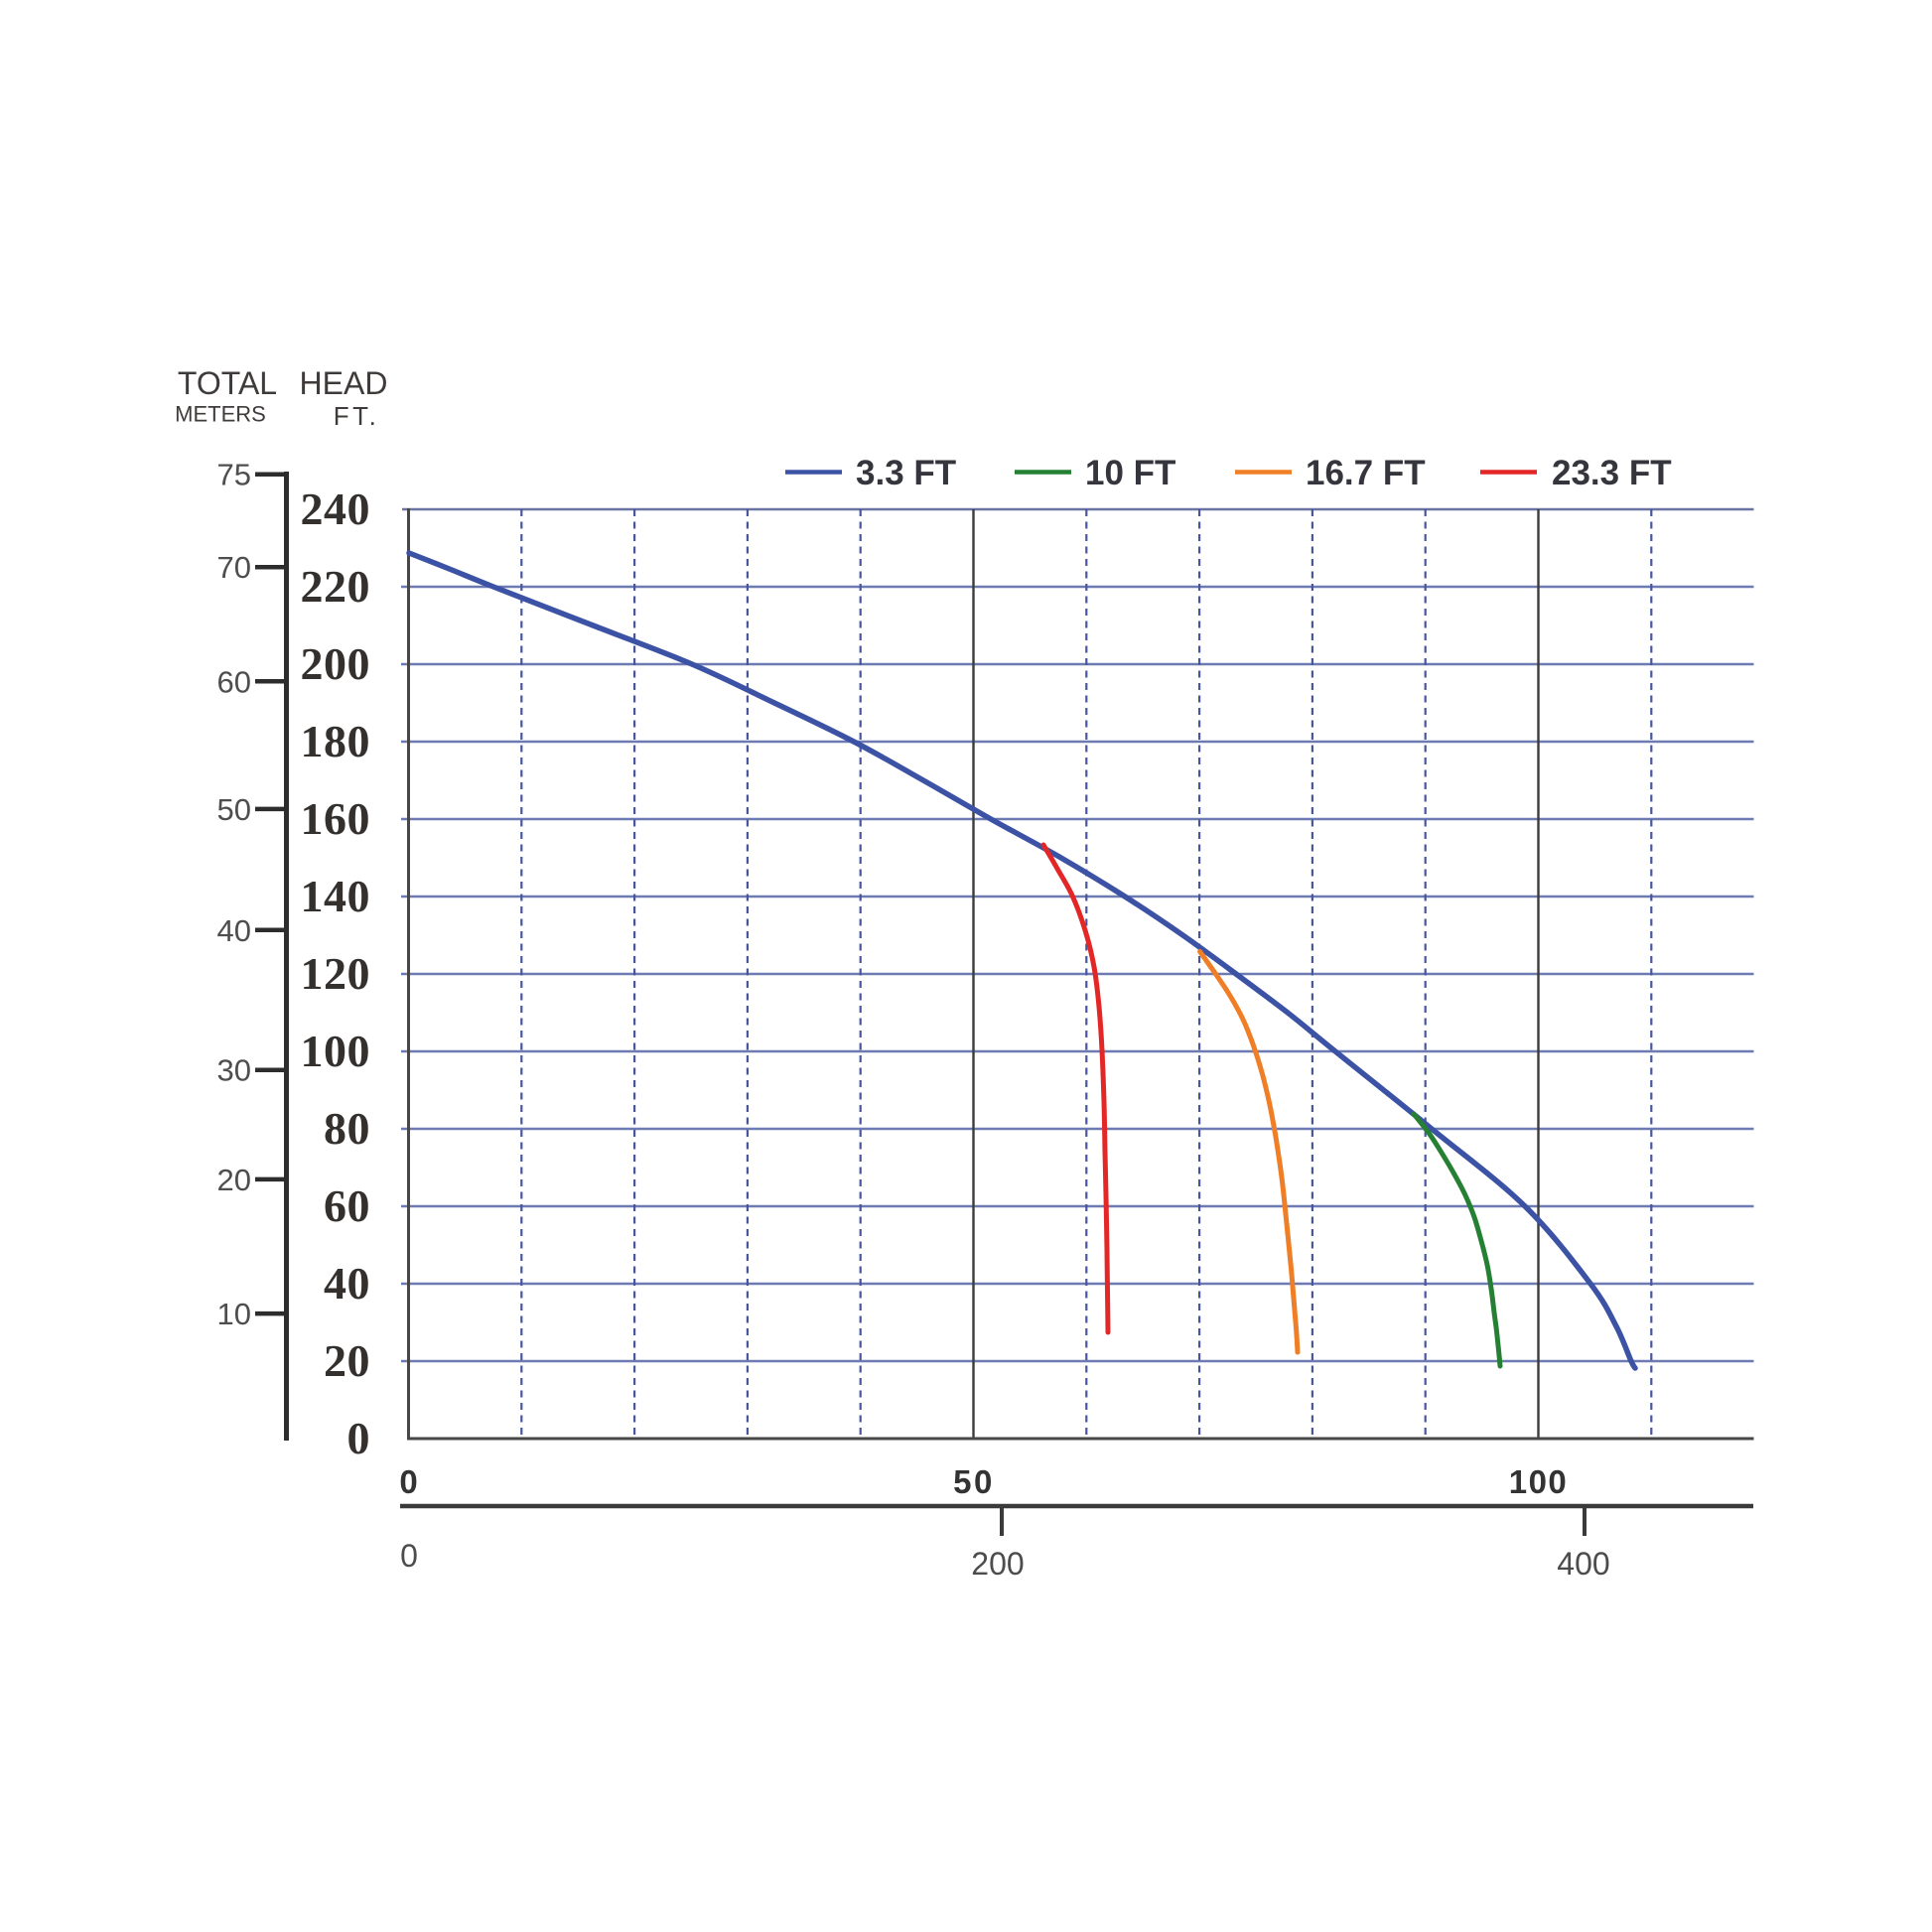 The height and width of the screenshot is (1932, 1932). What do you see at coordinates (347, 1128) in the screenshot?
I see `svg-text: 80` at bounding box center [347, 1128].